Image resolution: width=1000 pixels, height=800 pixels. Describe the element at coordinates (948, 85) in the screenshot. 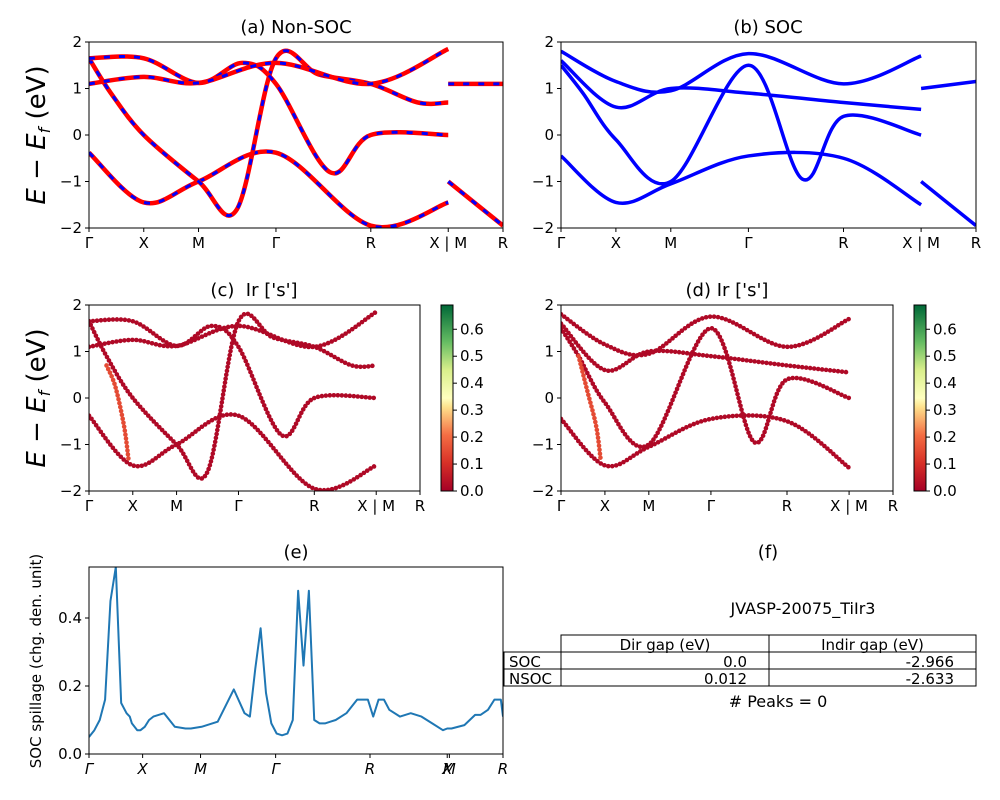

I see `band-line-soc` at that location.